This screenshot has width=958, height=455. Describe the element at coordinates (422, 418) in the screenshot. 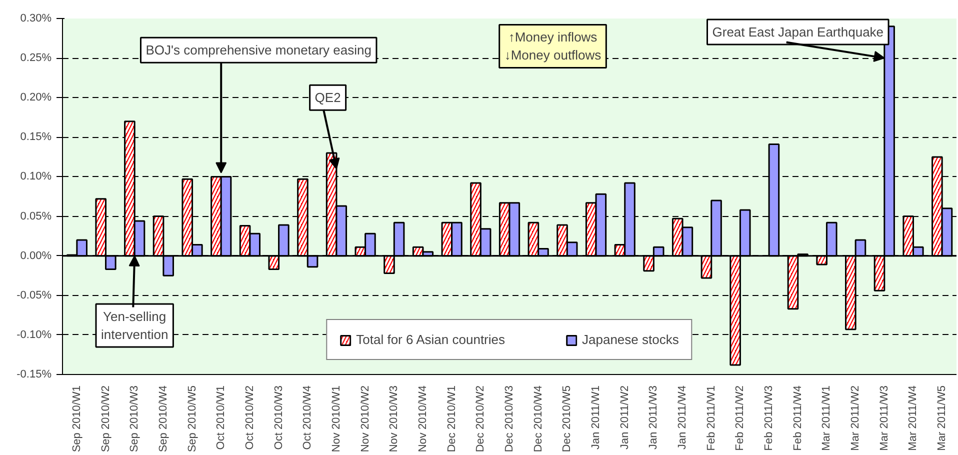

I see `x-tick-label: Nov 2010/W4` at that location.